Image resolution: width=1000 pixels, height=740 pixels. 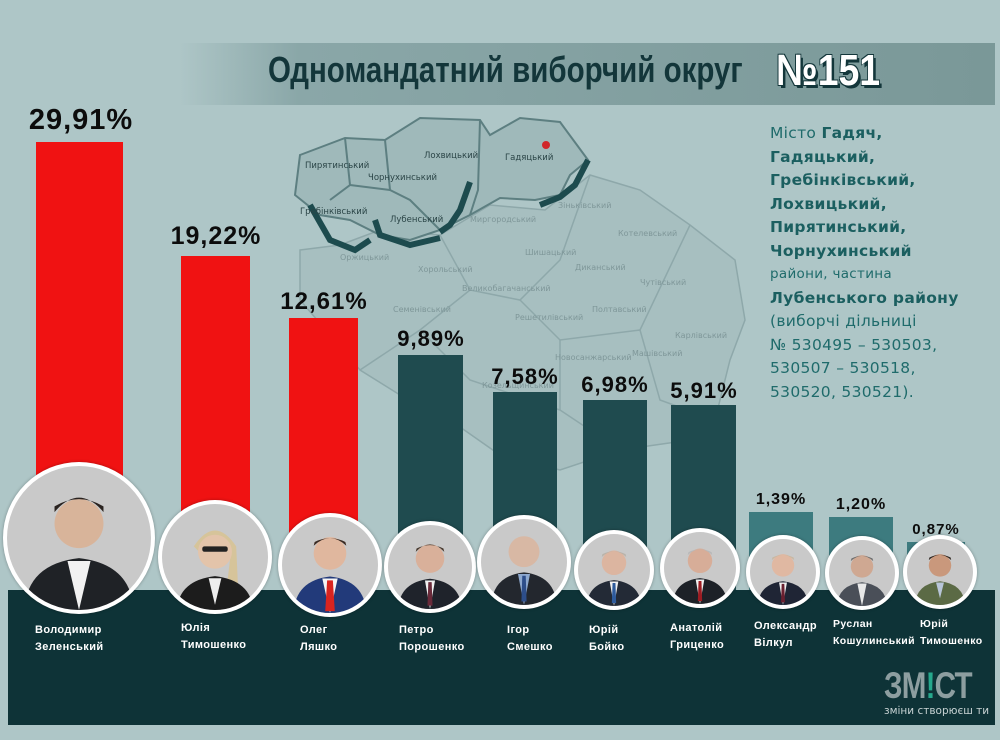 What do you see at coordinates (79, 538) in the screenshot?
I see `zelenskyi-photo` at bounding box center [79, 538].